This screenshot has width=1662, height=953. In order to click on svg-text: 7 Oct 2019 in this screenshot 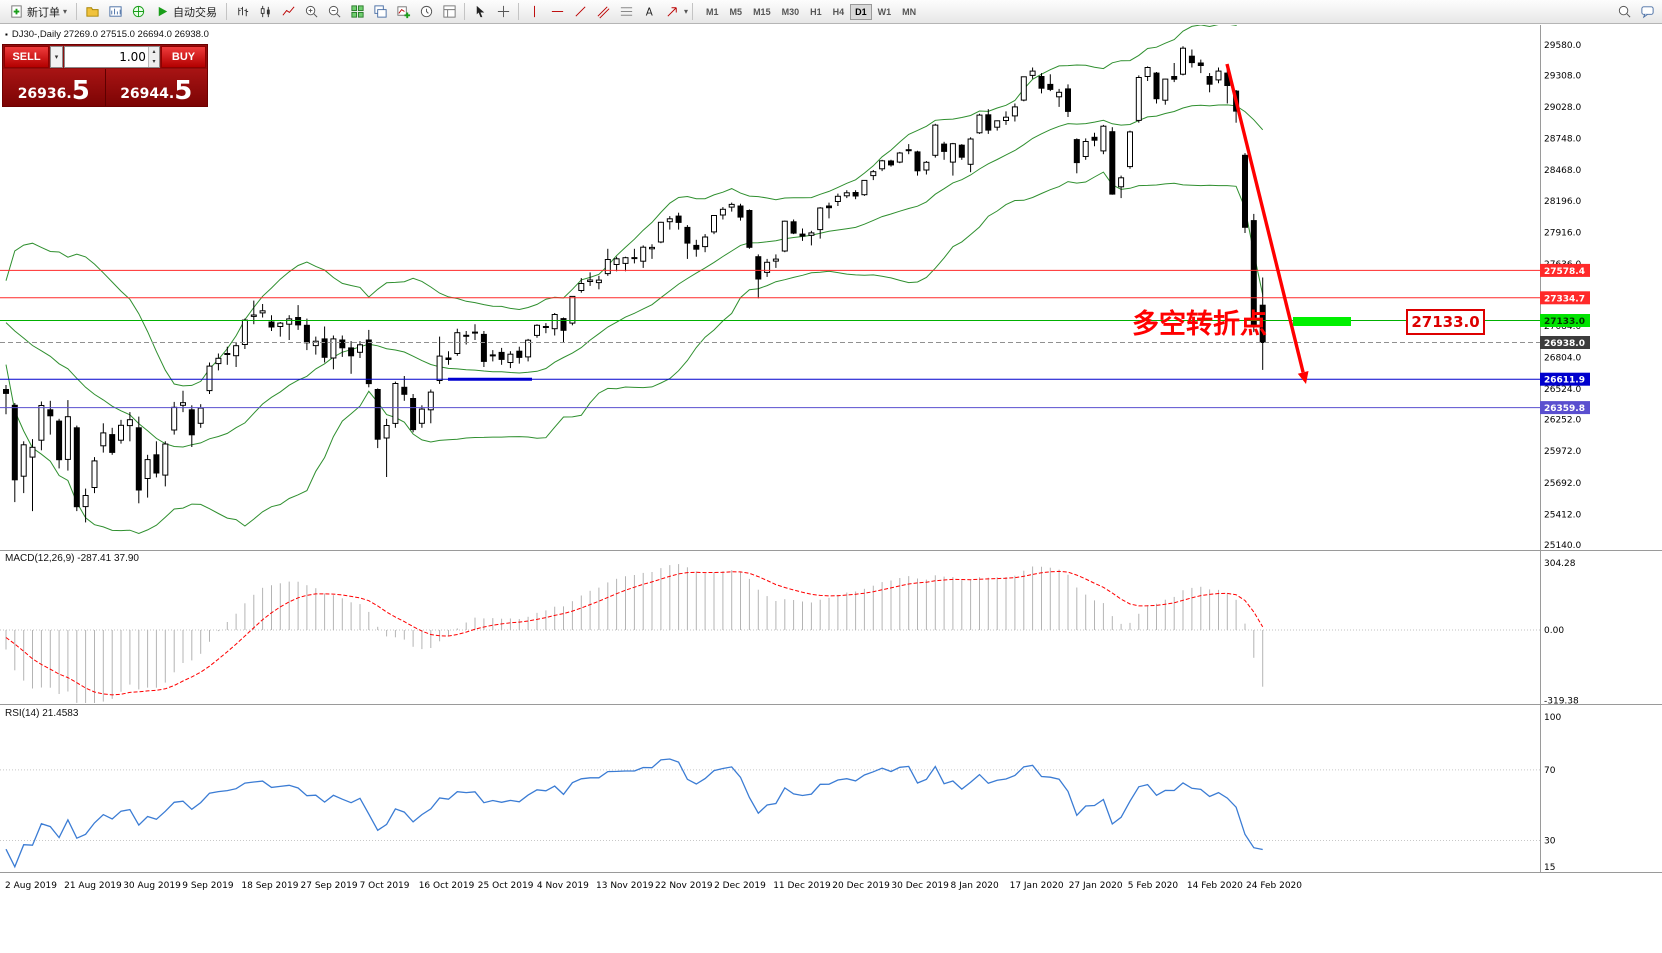, I will do `click(385, 886)`.